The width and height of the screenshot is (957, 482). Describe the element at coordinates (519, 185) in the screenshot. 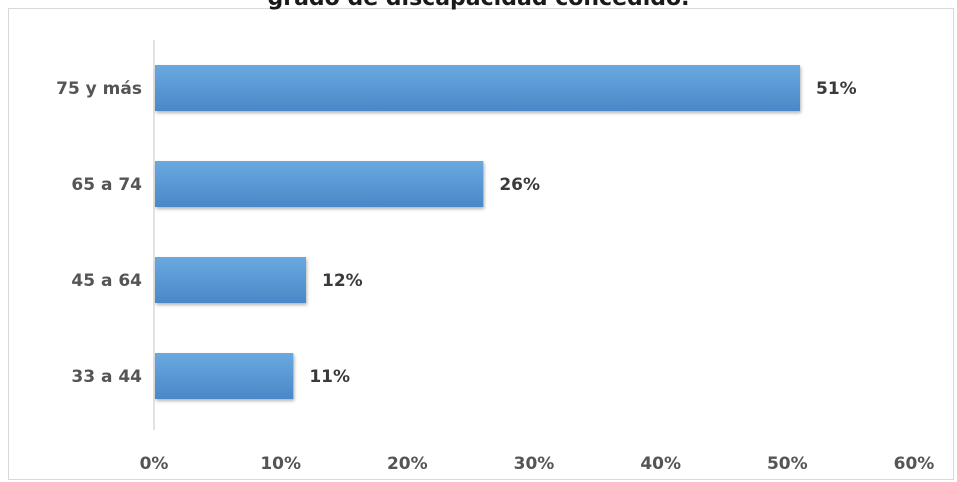

I see `data-label-1: 26%` at that location.